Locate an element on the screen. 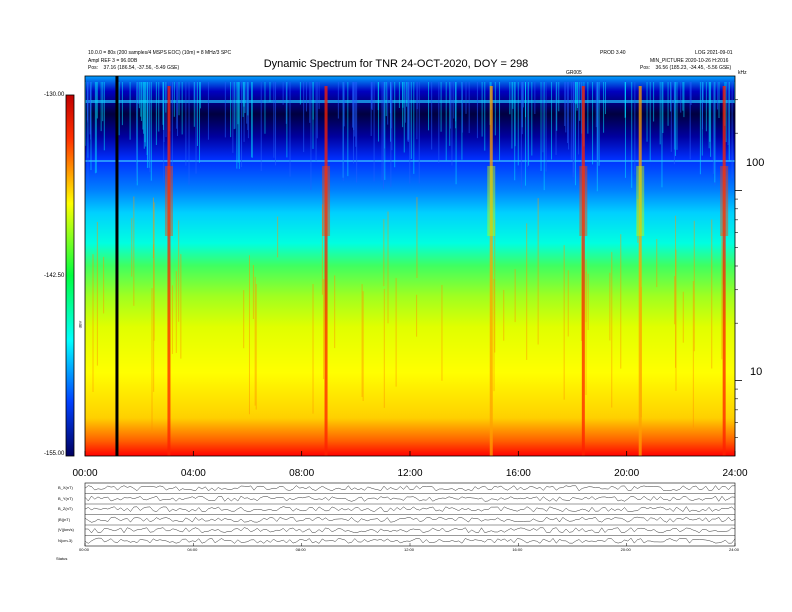 This screenshot has width=792, height=612. y-axis is located at coordinates (738, 268).